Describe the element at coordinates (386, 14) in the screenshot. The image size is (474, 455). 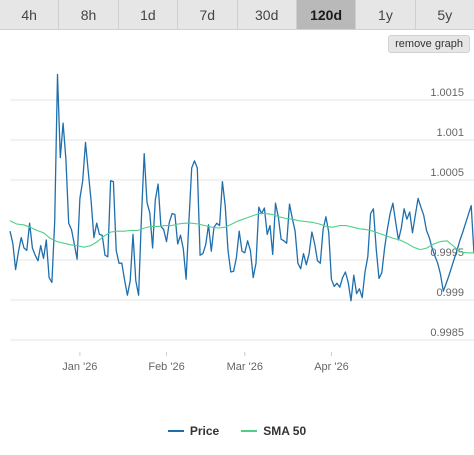
I see `tab-1y: 1y` at that location.